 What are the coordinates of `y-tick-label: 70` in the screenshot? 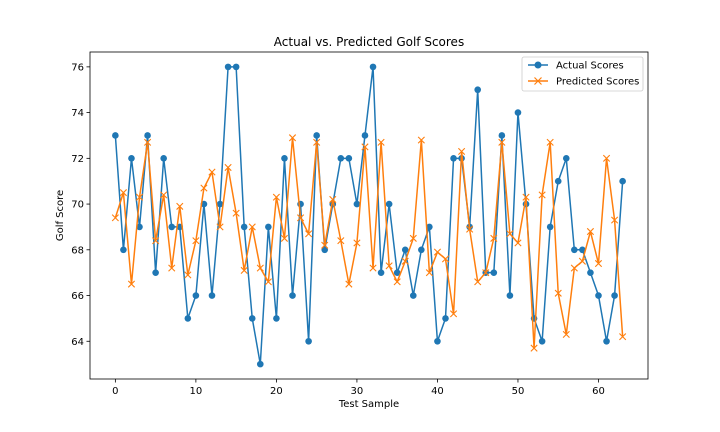 It's located at (77, 205).